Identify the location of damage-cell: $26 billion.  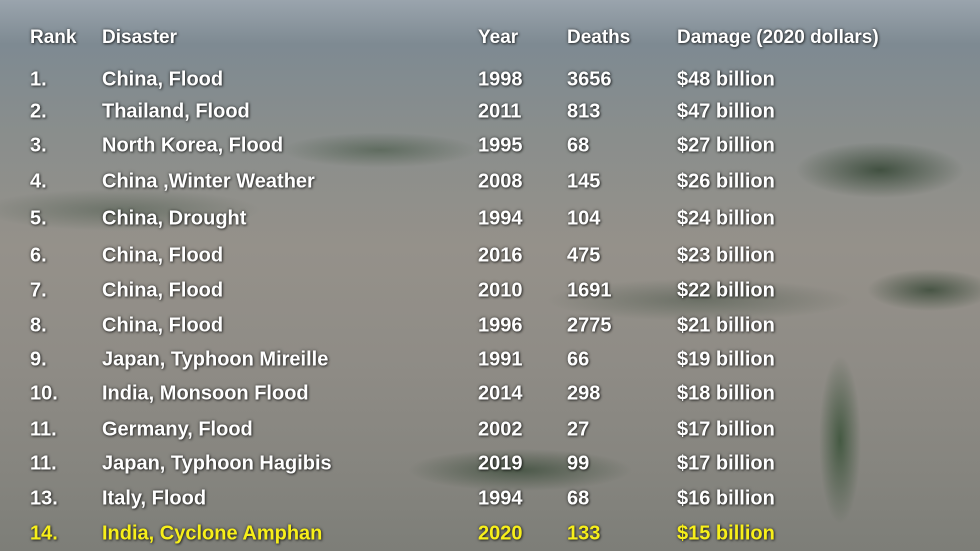
(726, 181).